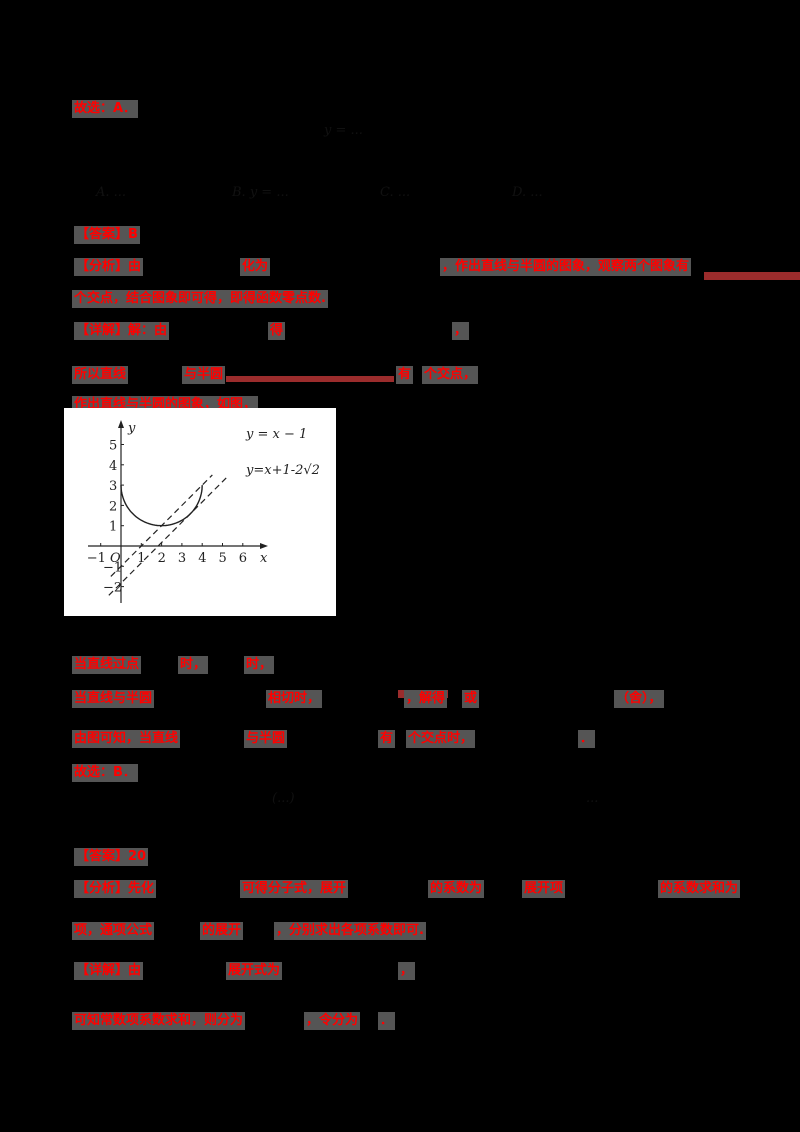  What do you see at coordinates (141, 558) in the screenshot?
I see `x-tick-label: 1` at bounding box center [141, 558].